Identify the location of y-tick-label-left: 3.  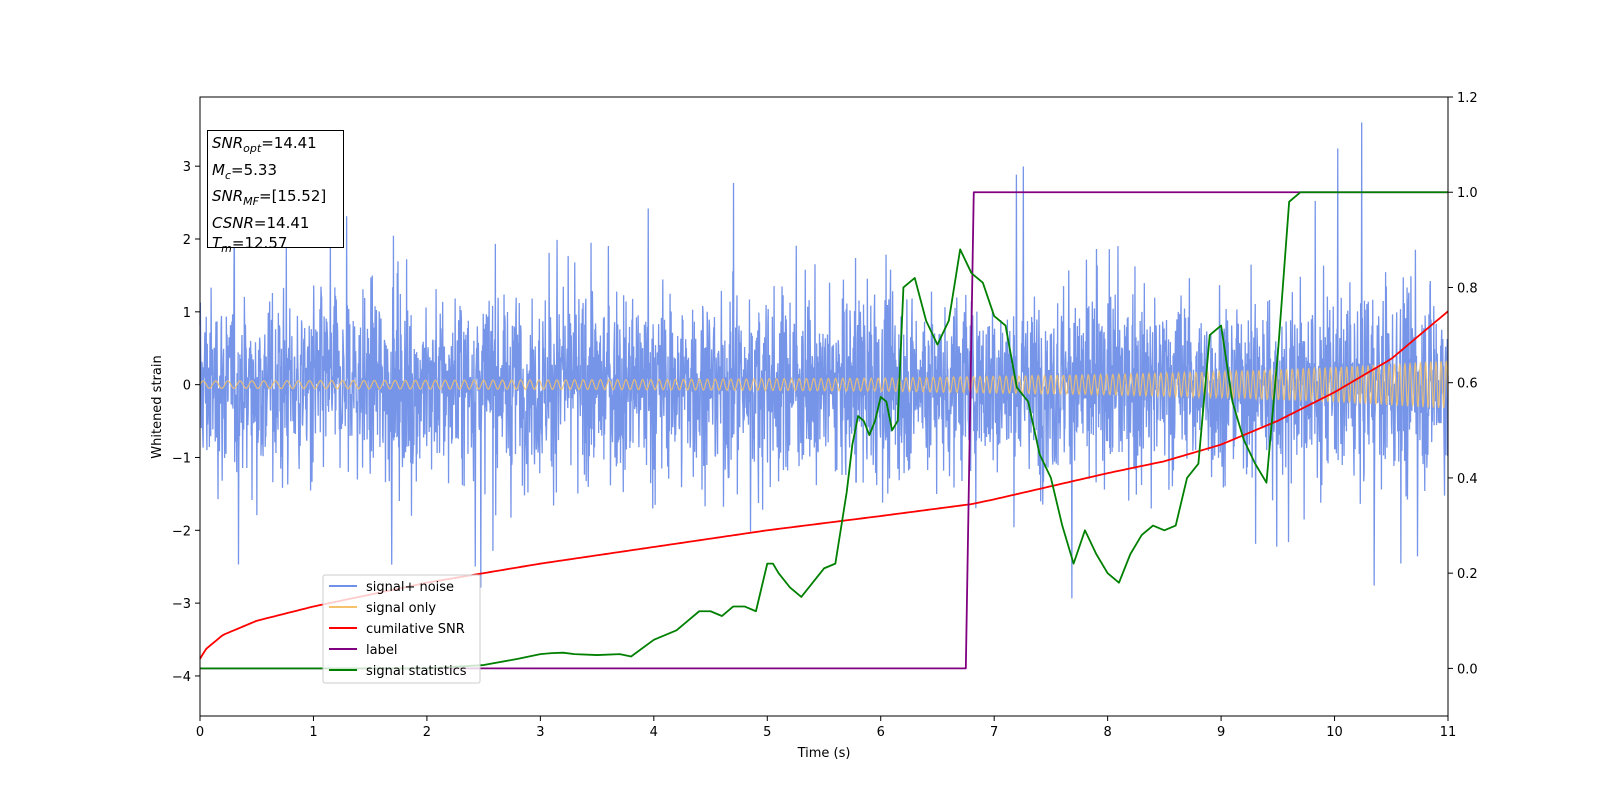
(187, 167).